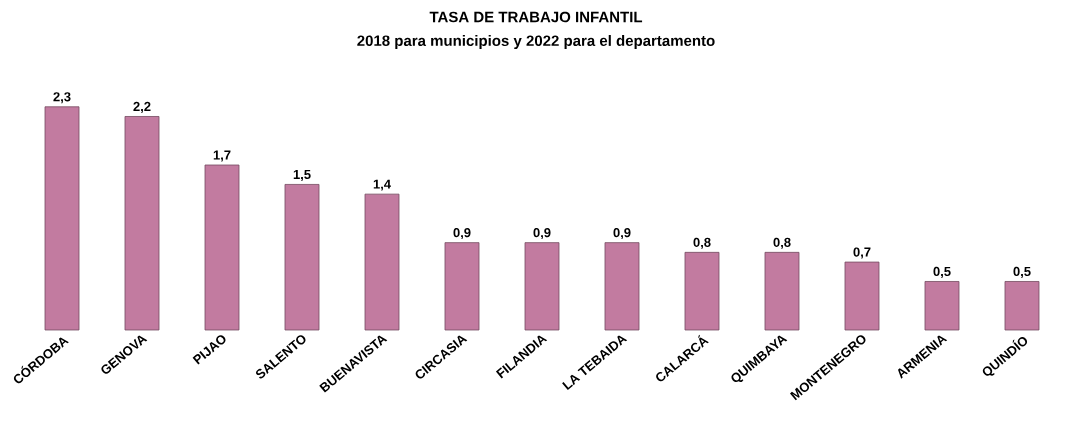 This screenshot has height=447, width=1073. Describe the element at coordinates (536, 42) in the screenshot. I see `chart-subtitle: 2018 para municipios y 2022 para el departamento` at that location.